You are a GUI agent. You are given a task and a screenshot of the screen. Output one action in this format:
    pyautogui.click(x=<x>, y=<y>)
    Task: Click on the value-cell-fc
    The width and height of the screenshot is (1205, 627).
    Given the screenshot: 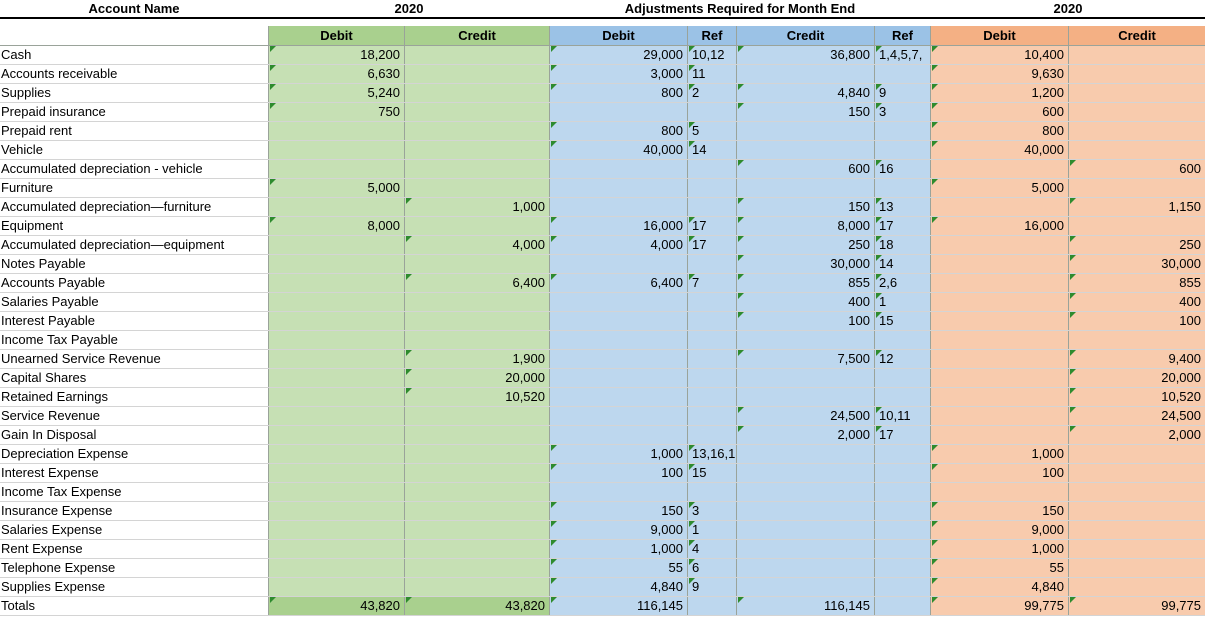 What is the action you would take?
    pyautogui.click(x=1137, y=472)
    